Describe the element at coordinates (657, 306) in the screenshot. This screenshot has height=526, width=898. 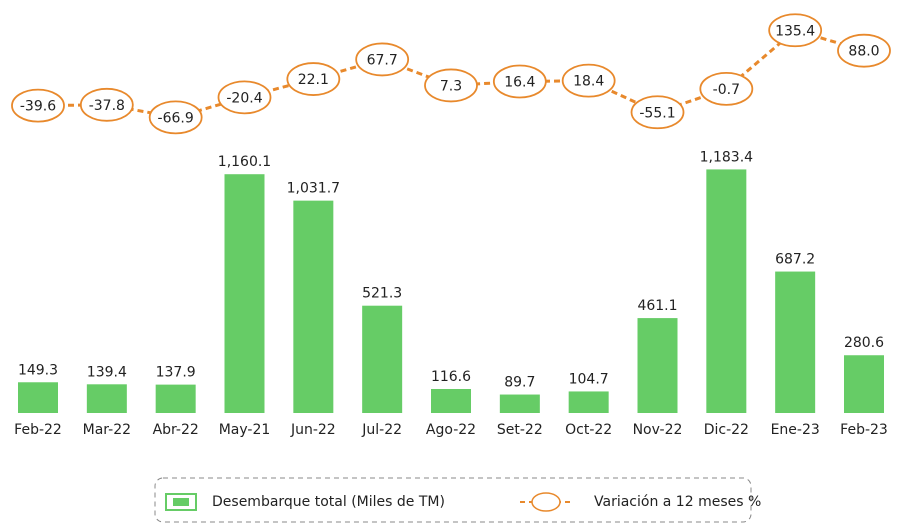
I see `bar-value-label: 461.1` at that location.